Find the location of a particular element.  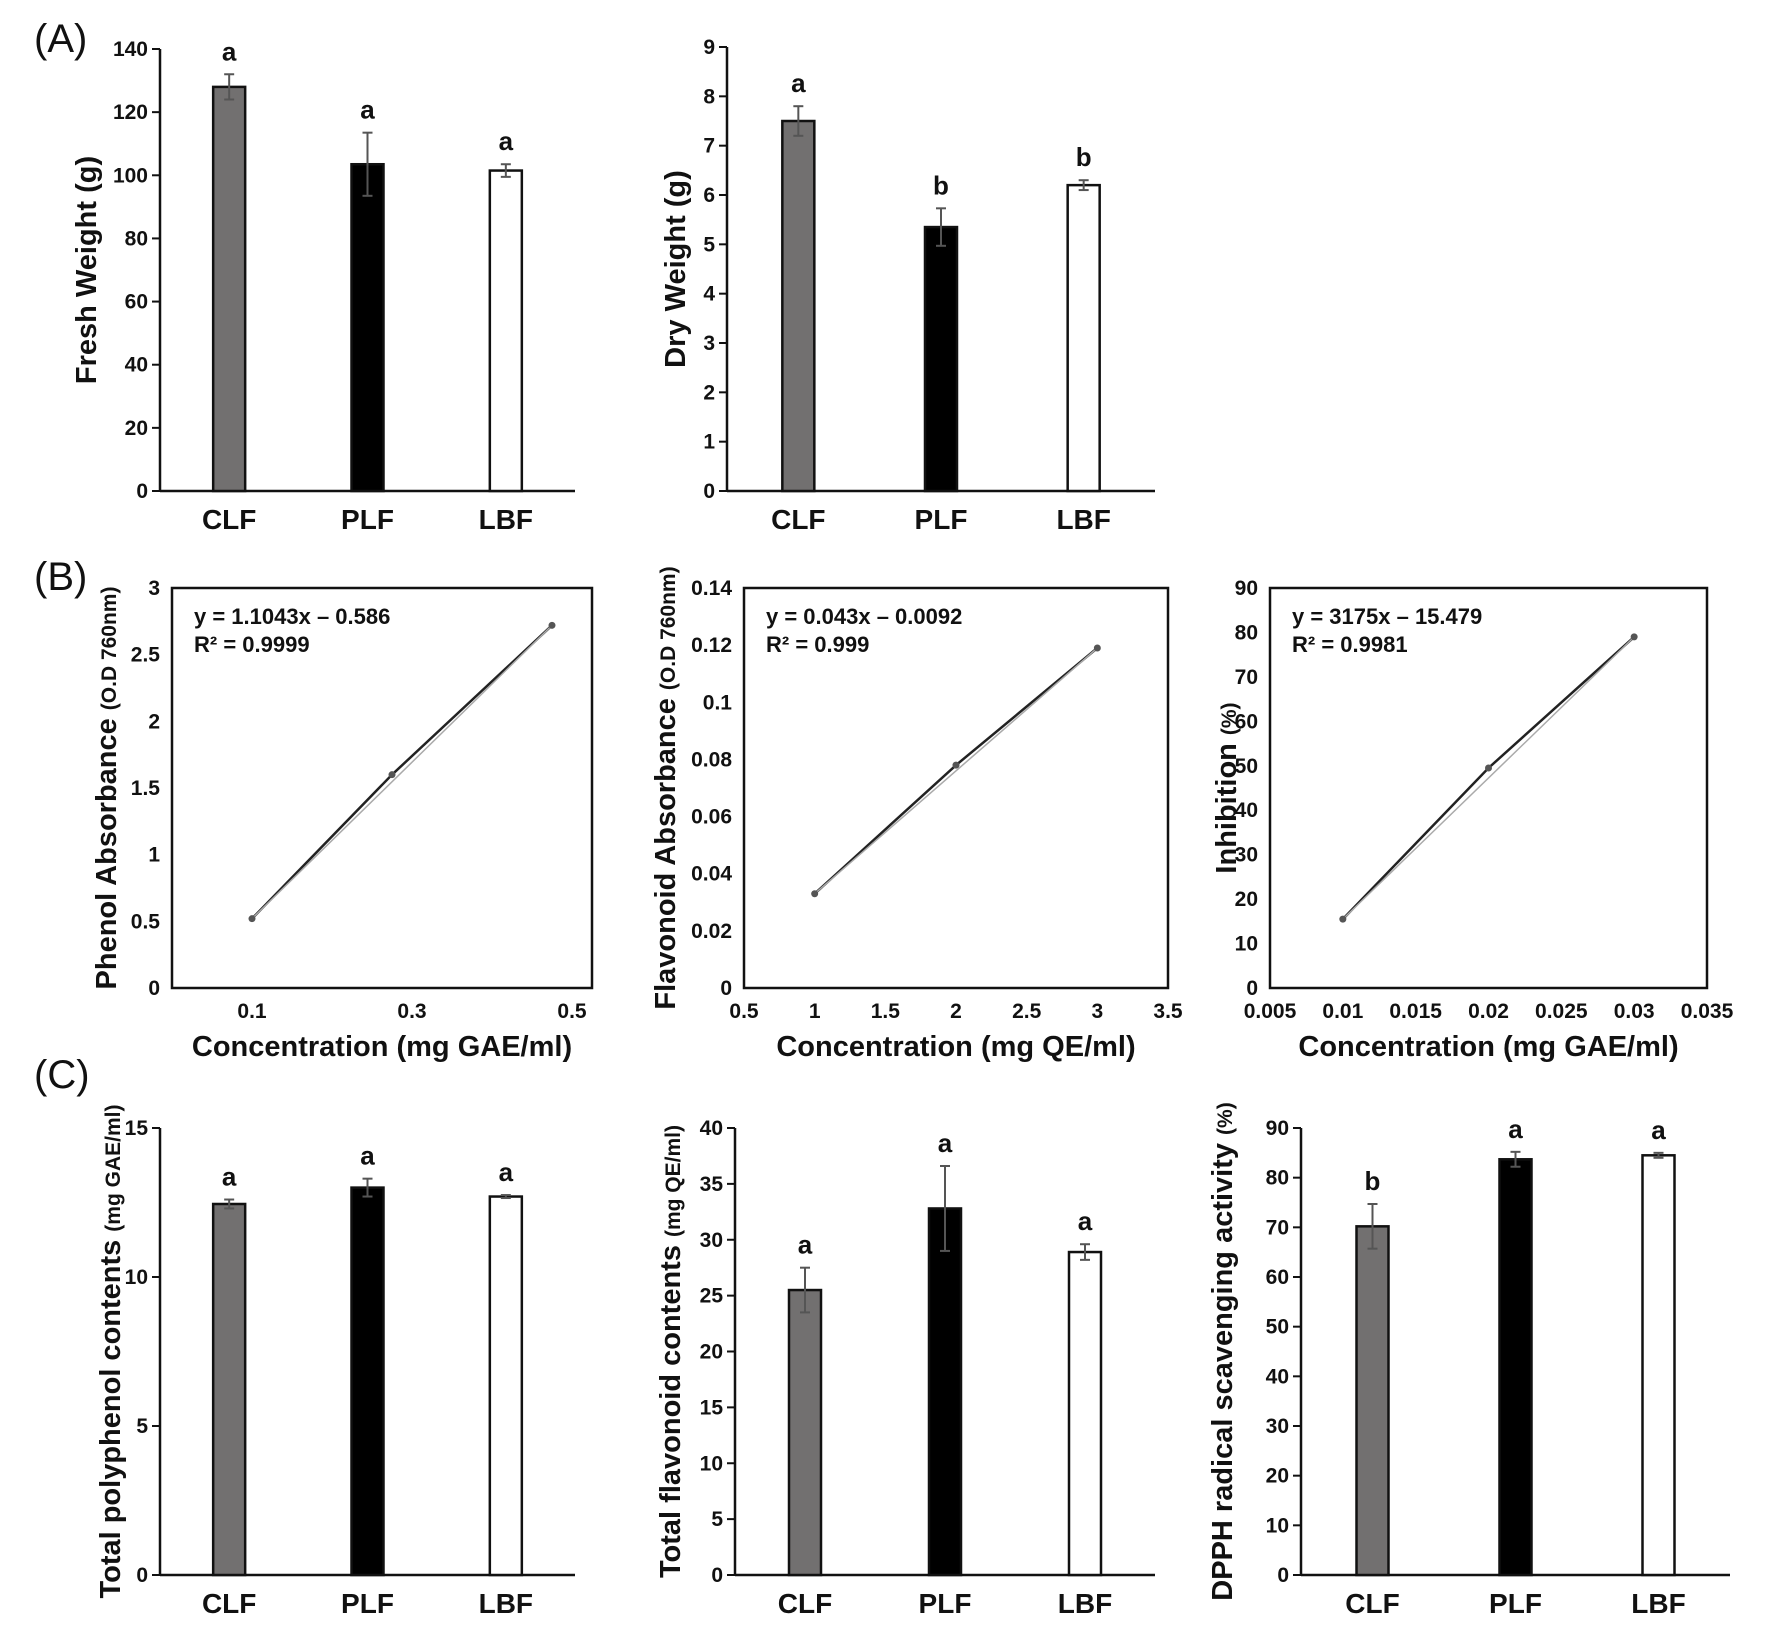

y-tick-label: 0.12 is located at coordinates (711, 645).